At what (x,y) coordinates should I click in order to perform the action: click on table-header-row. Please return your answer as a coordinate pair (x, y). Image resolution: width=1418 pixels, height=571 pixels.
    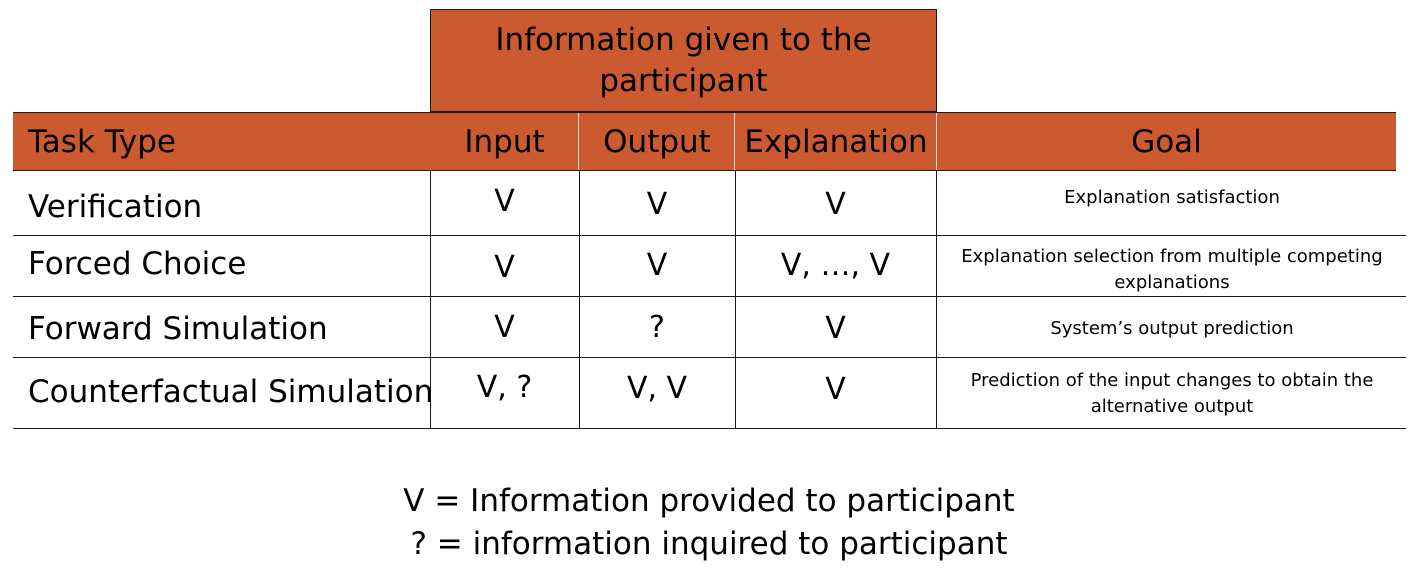
    Looking at the image, I should click on (704, 141).